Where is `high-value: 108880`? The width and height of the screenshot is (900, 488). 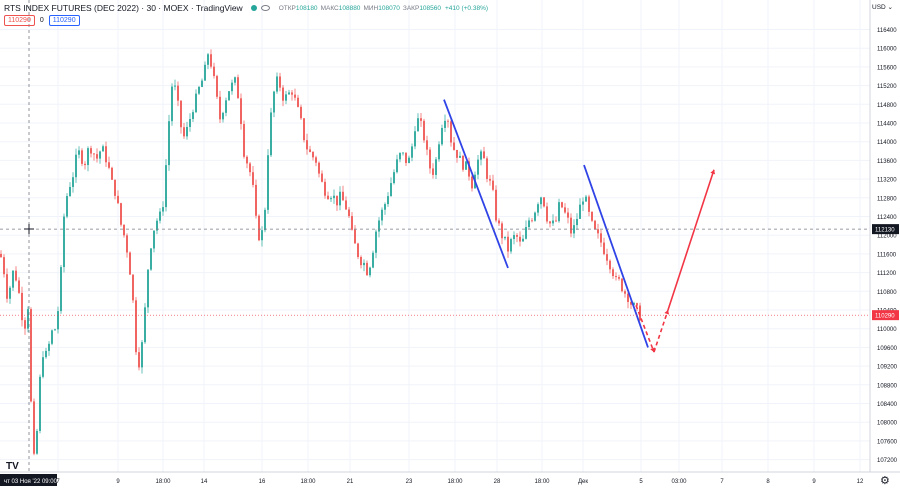
high-value: 108880 is located at coordinates (349, 8).